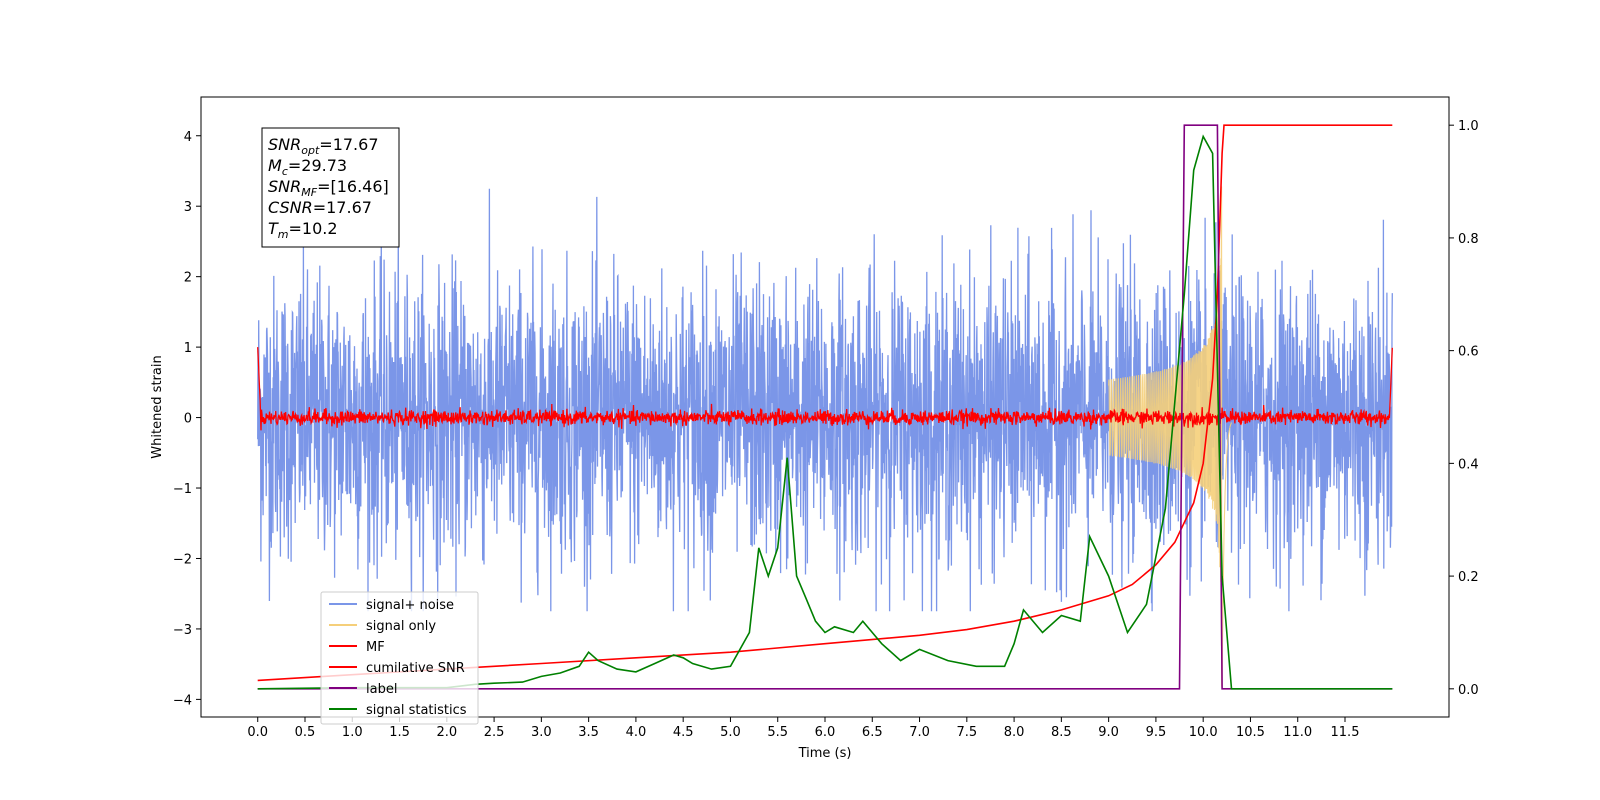  I want to click on y2-tick-label: 1.0, so click(1468, 126).